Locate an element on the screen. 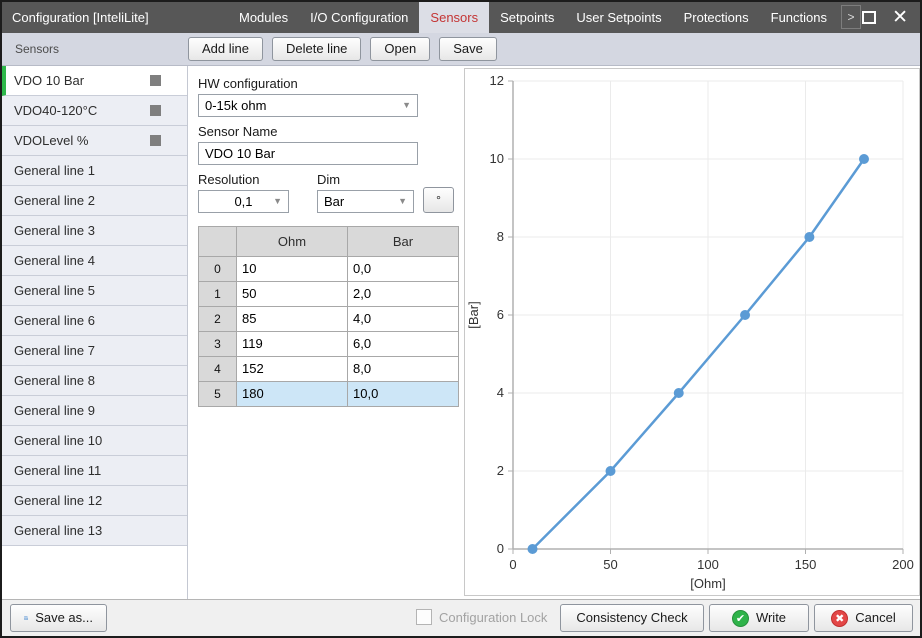 The height and width of the screenshot is (638, 922). add-line-button: Add line is located at coordinates (225, 49).